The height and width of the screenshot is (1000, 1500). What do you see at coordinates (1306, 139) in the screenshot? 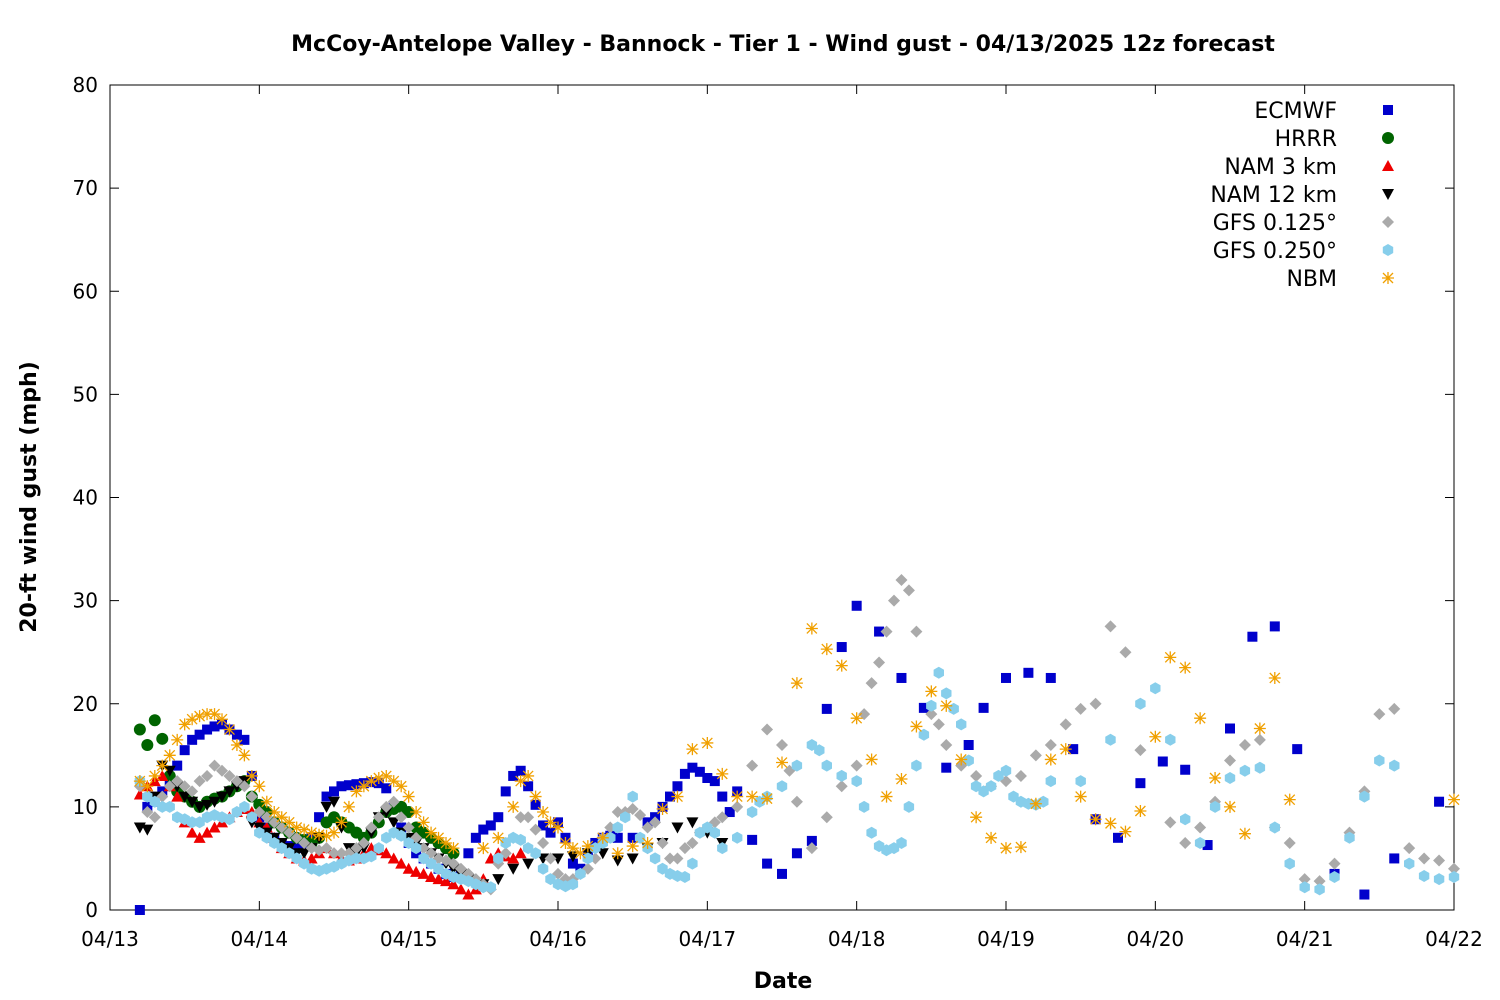
I see `legend-label: HRRR` at bounding box center [1306, 139].